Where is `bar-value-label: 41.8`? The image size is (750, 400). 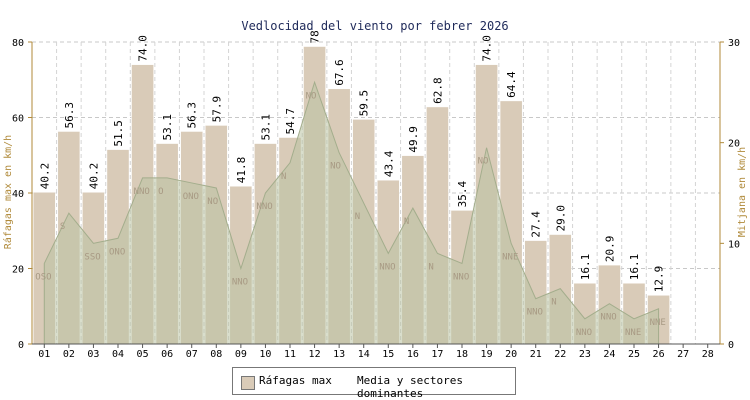
bar-value-label: 41.8 is located at coordinates (241, 170).